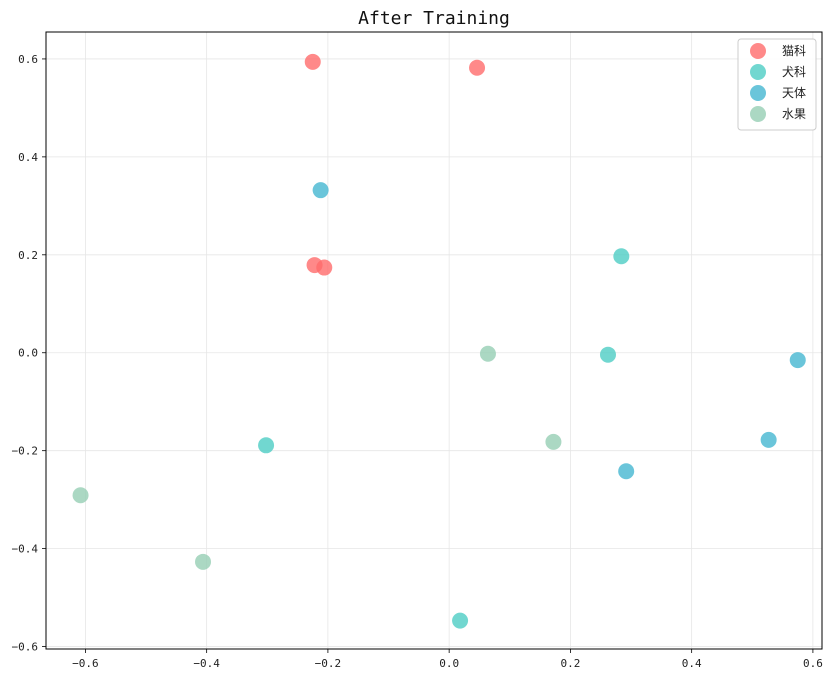 Image resolution: width=832 pixels, height=681 pixels. I want to click on y-tick-label: −0.4, so click(25, 549).